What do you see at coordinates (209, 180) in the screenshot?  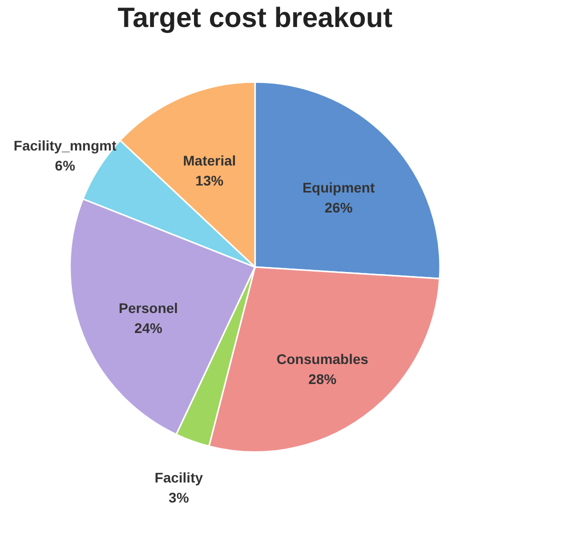 I see `data-label: 13%` at bounding box center [209, 180].